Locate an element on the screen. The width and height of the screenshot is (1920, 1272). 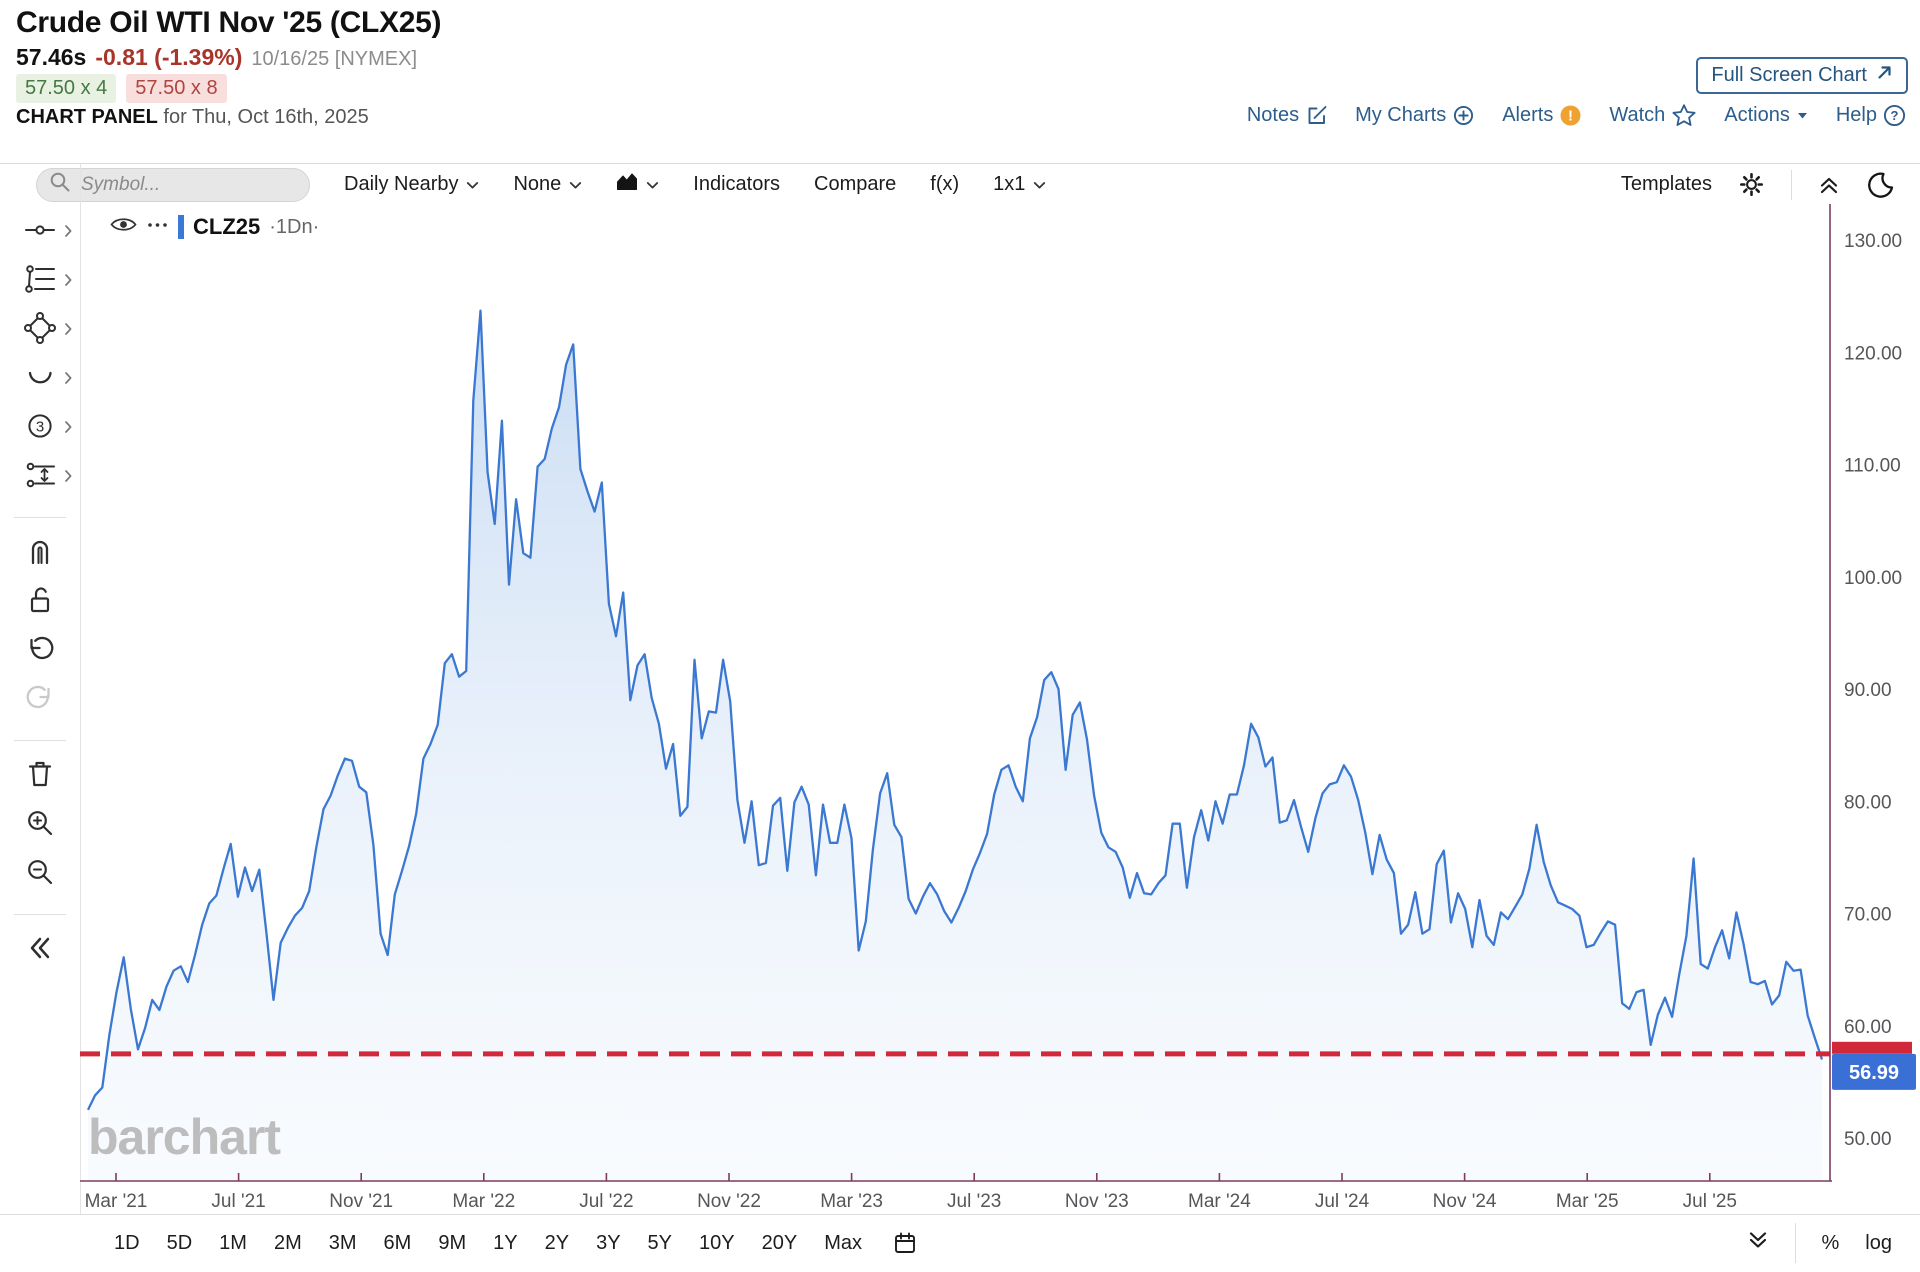
magnet-icon is located at coordinates (40, 551).